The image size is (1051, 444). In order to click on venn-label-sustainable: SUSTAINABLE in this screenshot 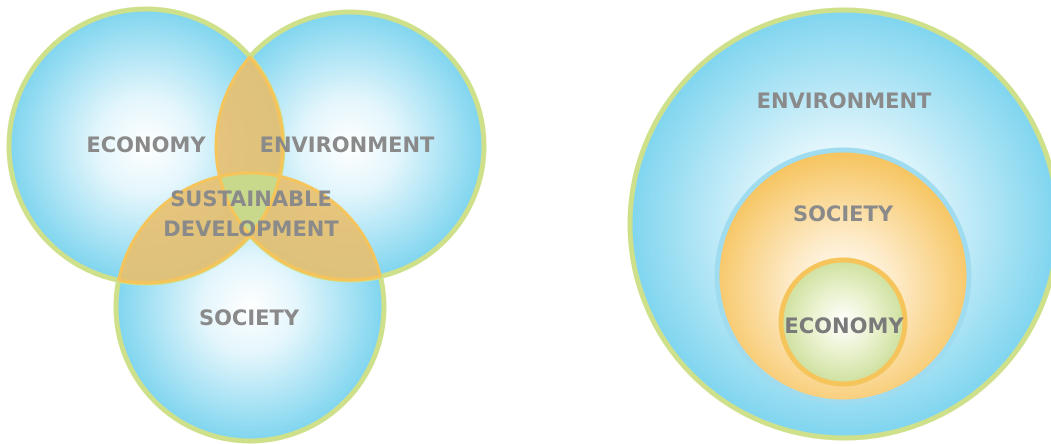, I will do `click(251, 199)`.